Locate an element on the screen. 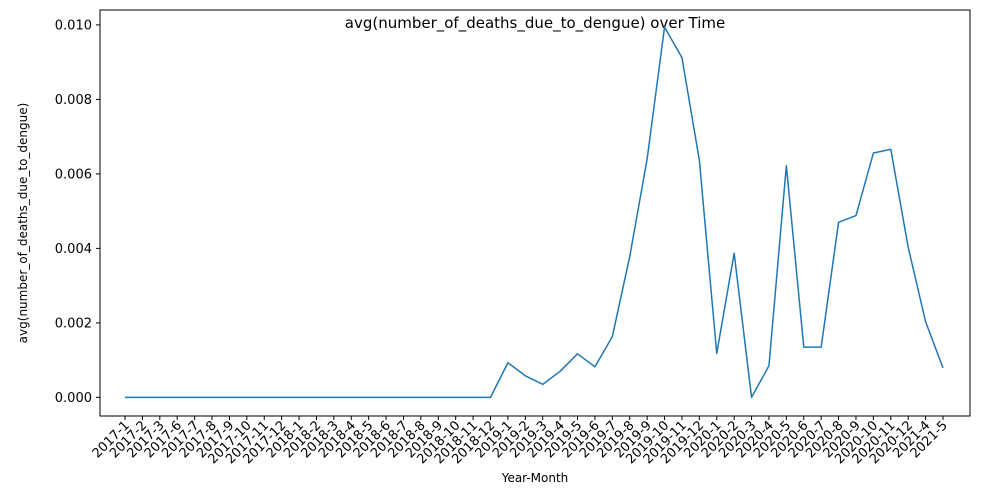 Image resolution: width=1000 pixels, height=500 pixels. x-axis-label: Year-Month is located at coordinates (535, 478).